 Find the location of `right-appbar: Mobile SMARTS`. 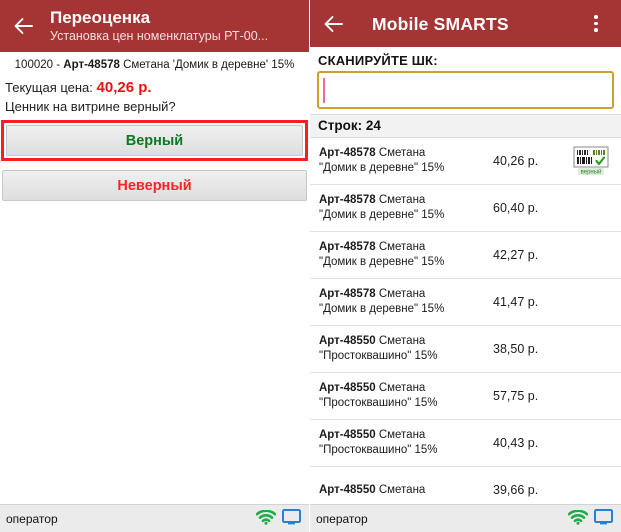

right-appbar: Mobile SMARTS is located at coordinates (465, 23).